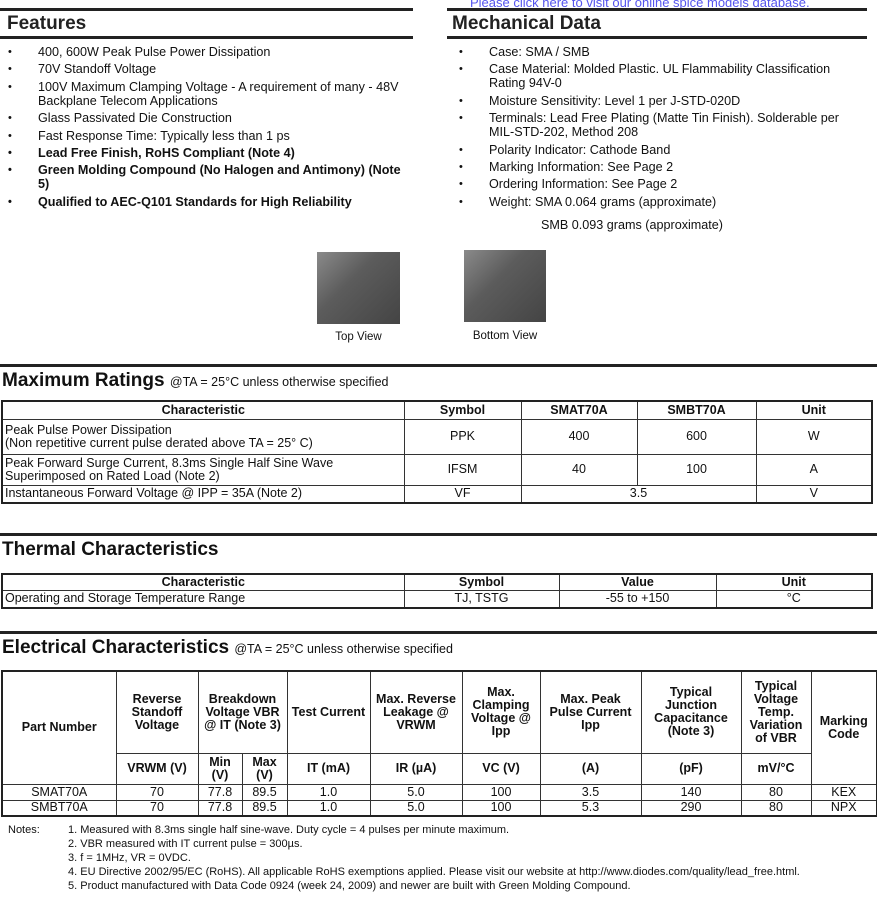  I want to click on unit-cell: W, so click(814, 436).